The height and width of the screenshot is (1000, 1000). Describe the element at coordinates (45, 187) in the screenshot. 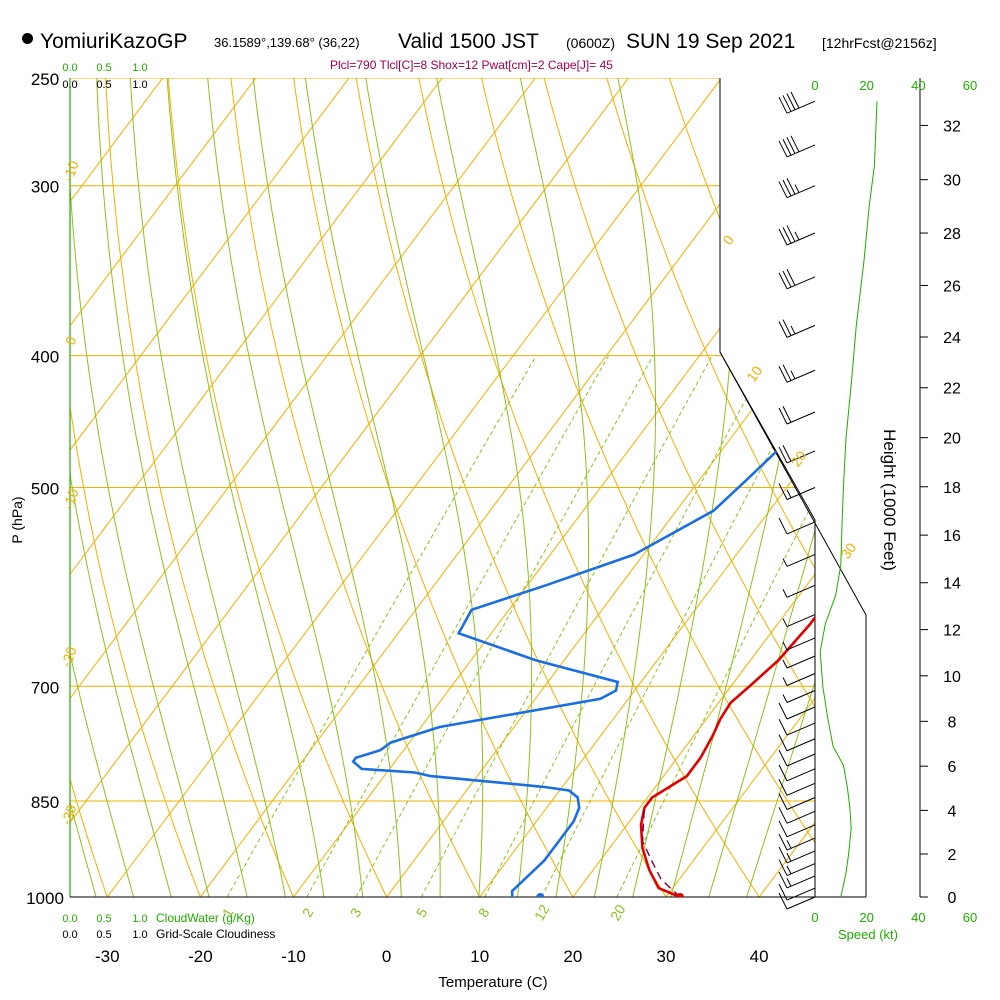

I see `pressure-tick-label: 300` at that location.